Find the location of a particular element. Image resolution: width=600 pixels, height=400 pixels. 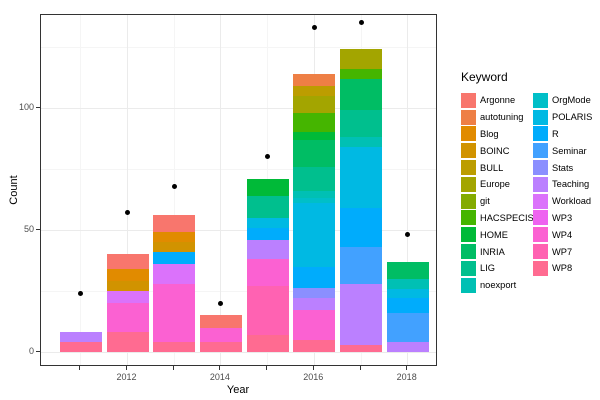

x-tick-label: 2018 is located at coordinates (406, 377).